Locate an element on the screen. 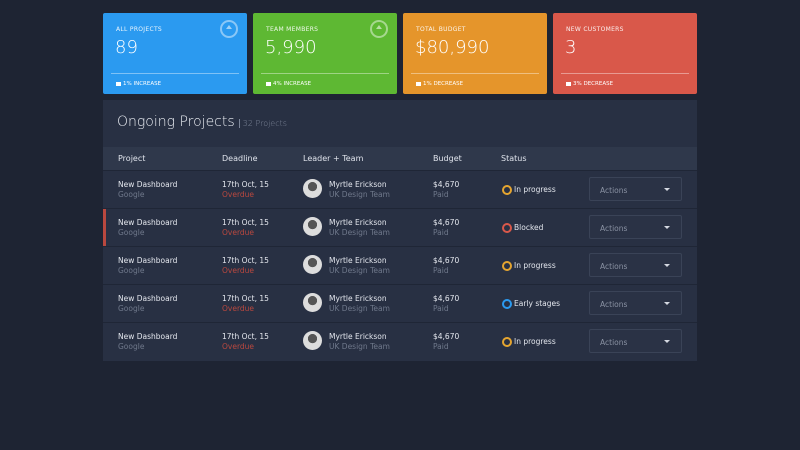  subtitle: 32 Projects is located at coordinates (262, 123).